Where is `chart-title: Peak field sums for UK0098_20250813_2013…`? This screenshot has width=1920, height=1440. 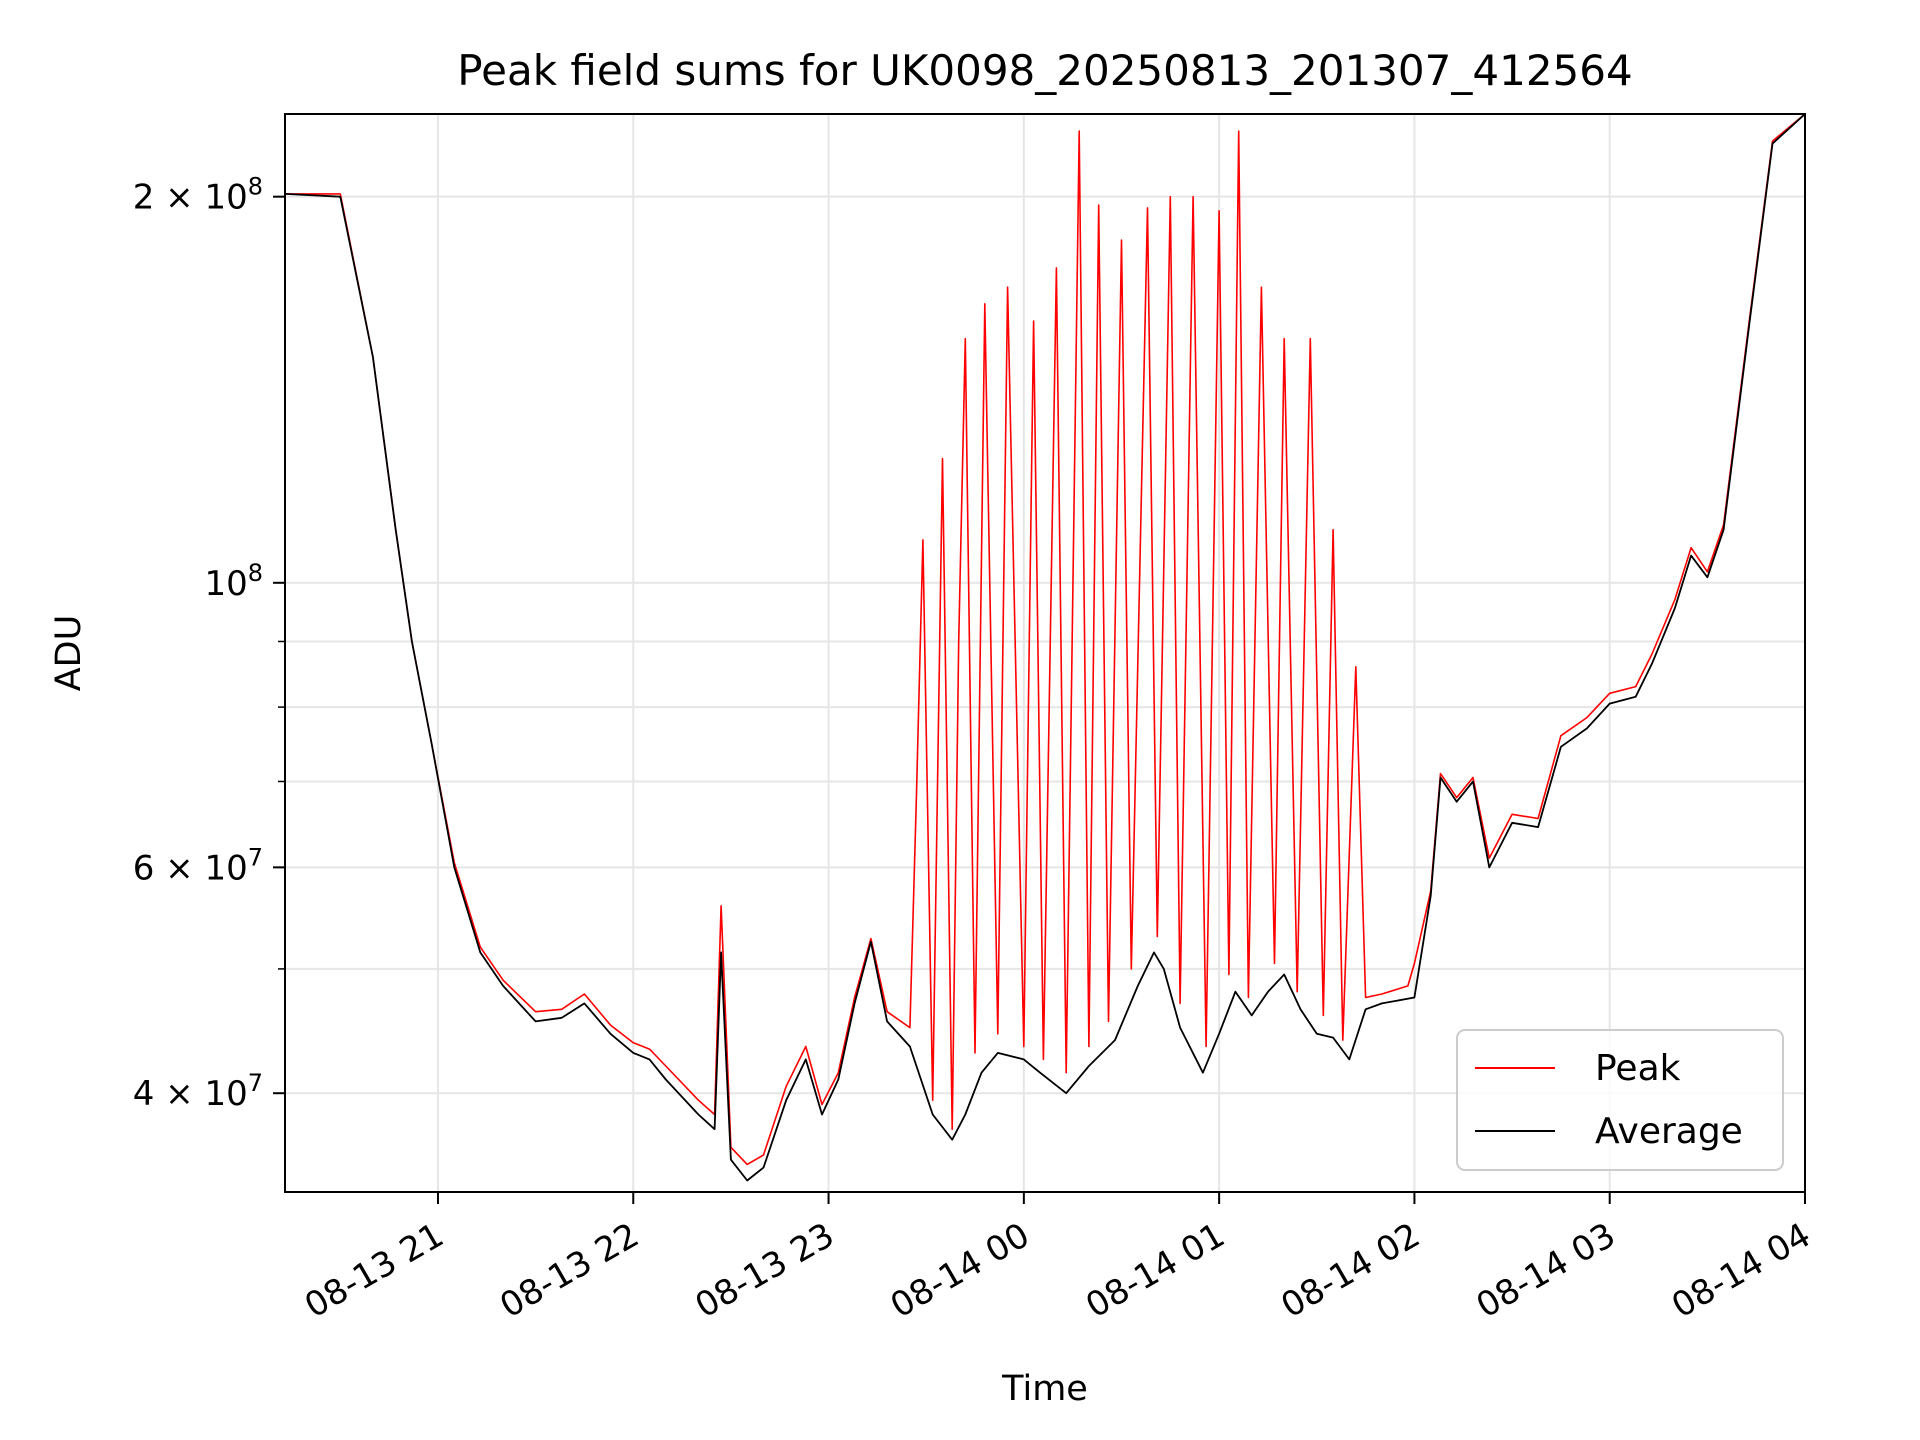
chart-title: Peak field sums for UK0098_20250813_2013… is located at coordinates (1044, 70).